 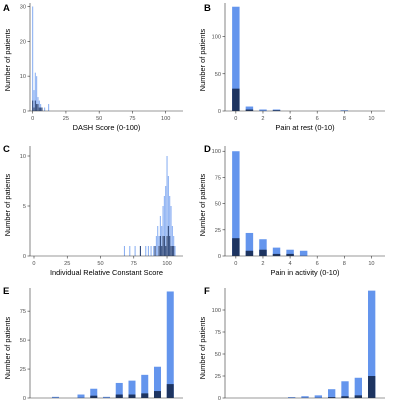 I want to click on y-tick-label-a: 20, so click(x=23, y=42).